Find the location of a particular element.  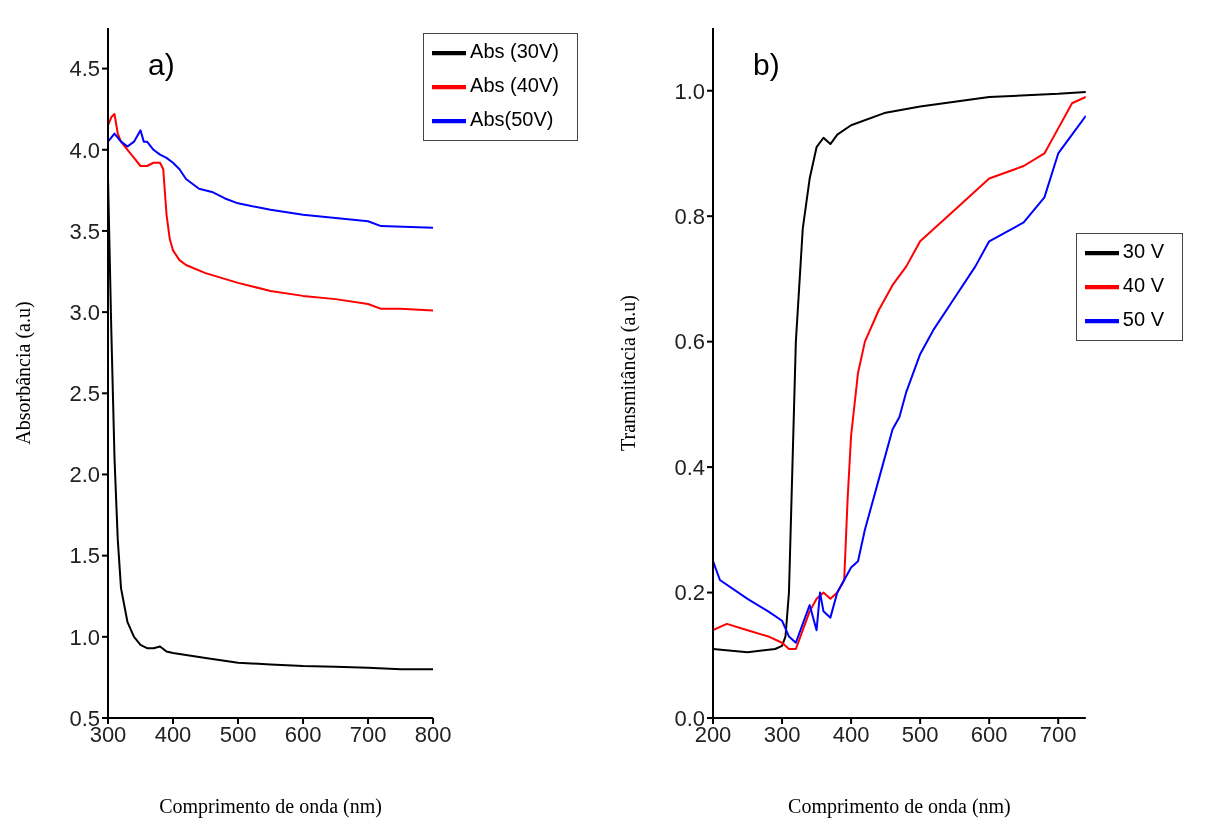

legend-label: Abs (30V) is located at coordinates (514, 51).